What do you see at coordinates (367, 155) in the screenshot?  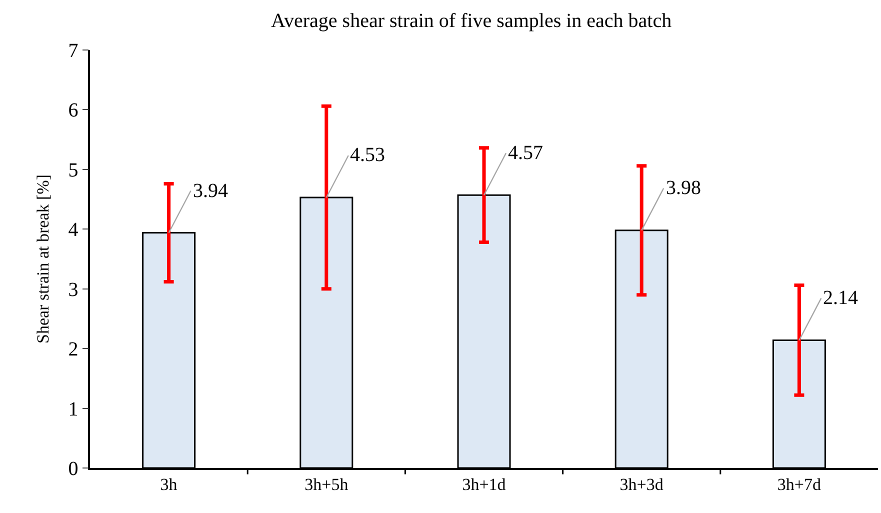 I see `data-label: 4.53` at bounding box center [367, 155].